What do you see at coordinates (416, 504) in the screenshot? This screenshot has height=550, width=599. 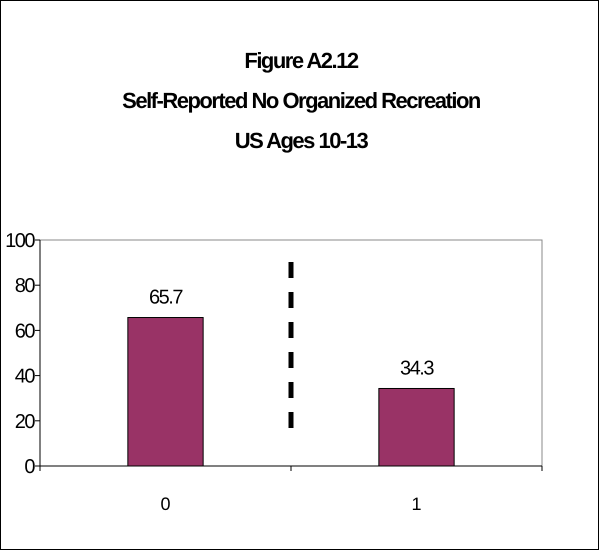 I see `x-tick-label: 1` at bounding box center [416, 504].